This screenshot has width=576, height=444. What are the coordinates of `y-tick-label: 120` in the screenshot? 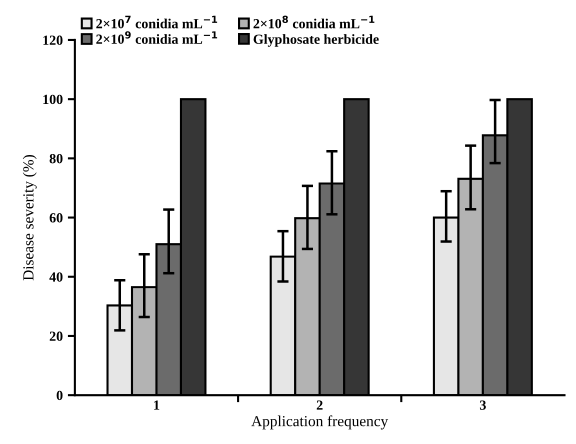 It's located at (53, 40).